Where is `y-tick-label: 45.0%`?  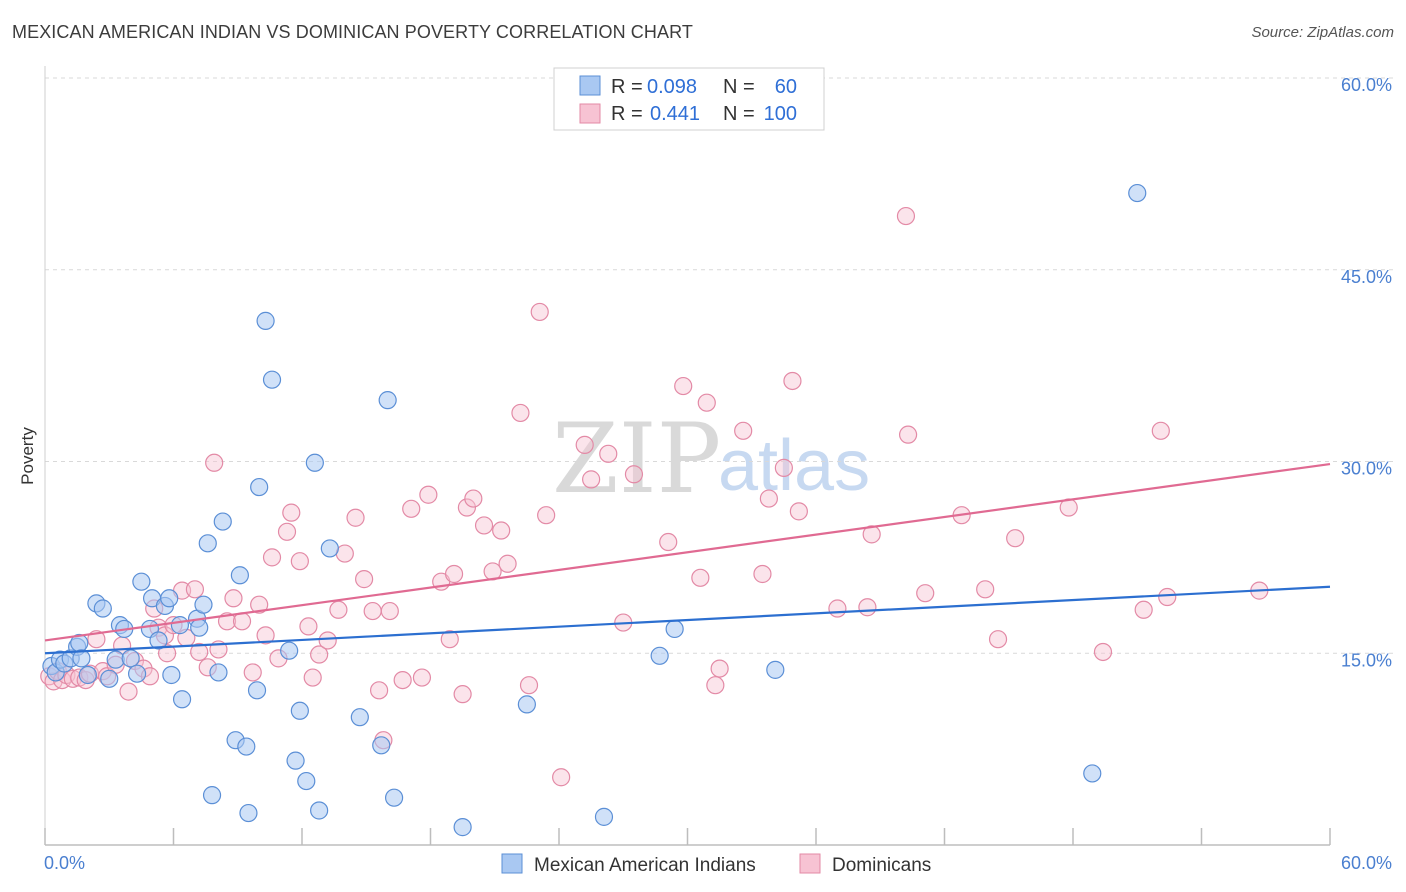
y-tick-label: 45.0% is located at coordinates (1366, 277).